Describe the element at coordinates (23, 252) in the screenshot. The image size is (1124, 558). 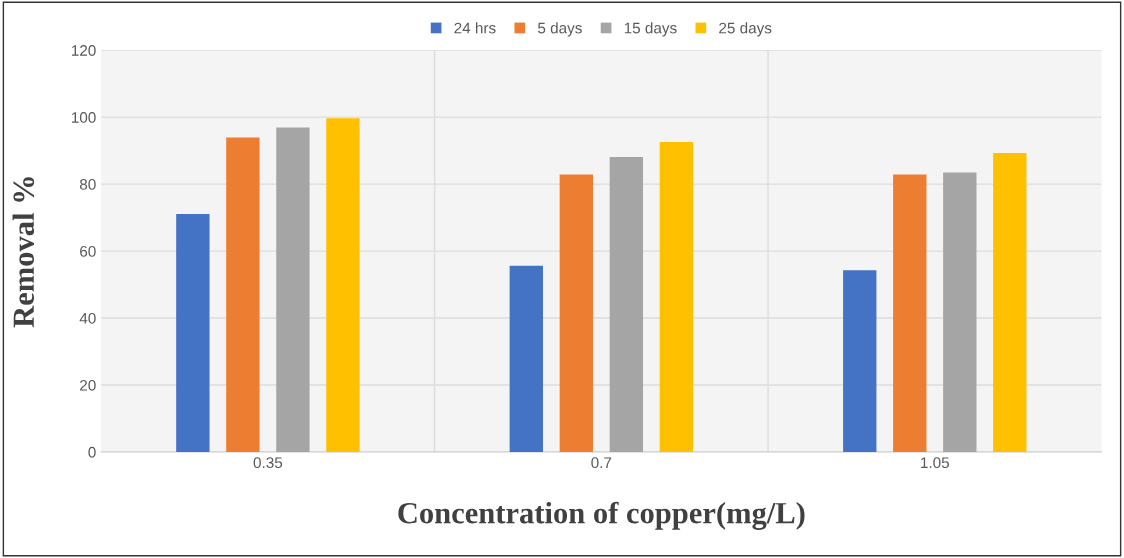
I see `y-axis-title: Removal %` at that location.